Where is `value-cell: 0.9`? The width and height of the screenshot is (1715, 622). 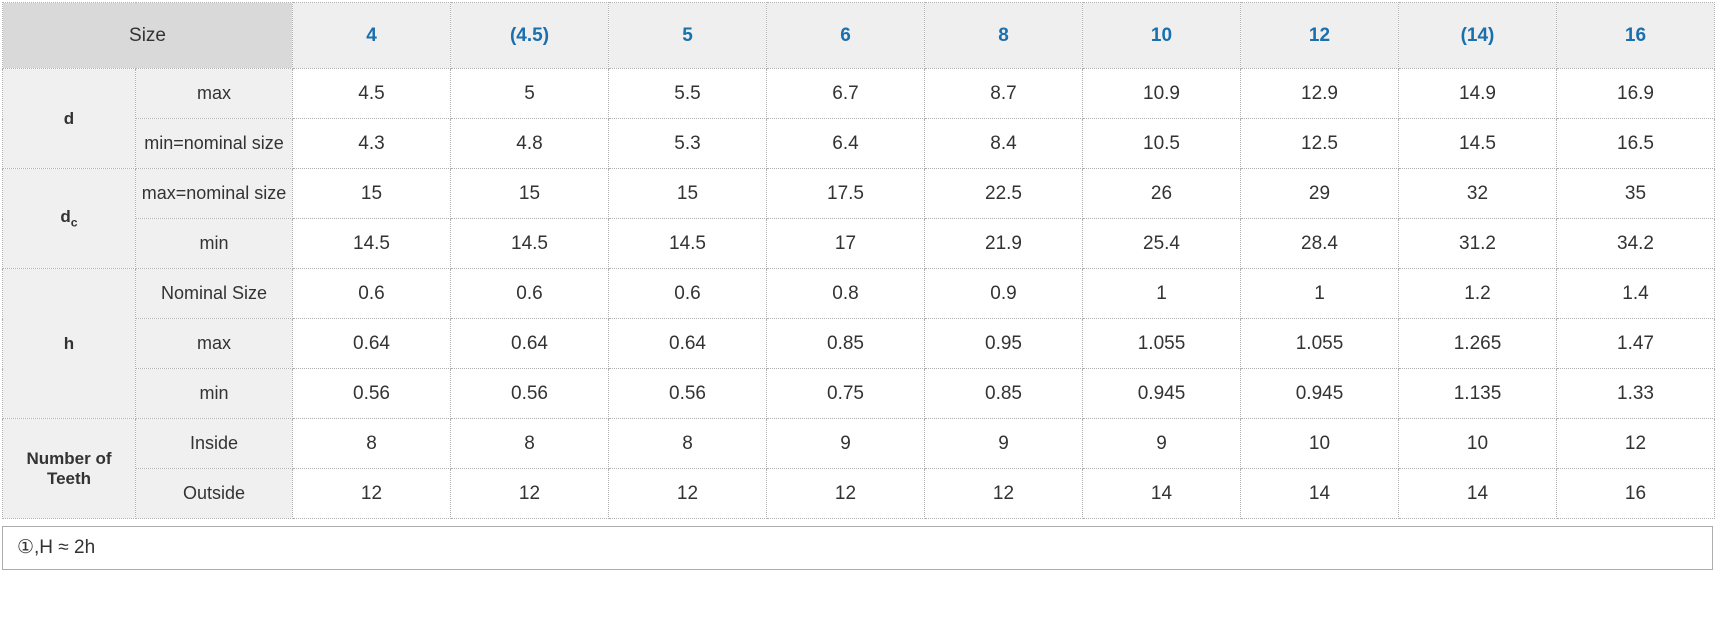 value-cell: 0.9 is located at coordinates (1003, 293).